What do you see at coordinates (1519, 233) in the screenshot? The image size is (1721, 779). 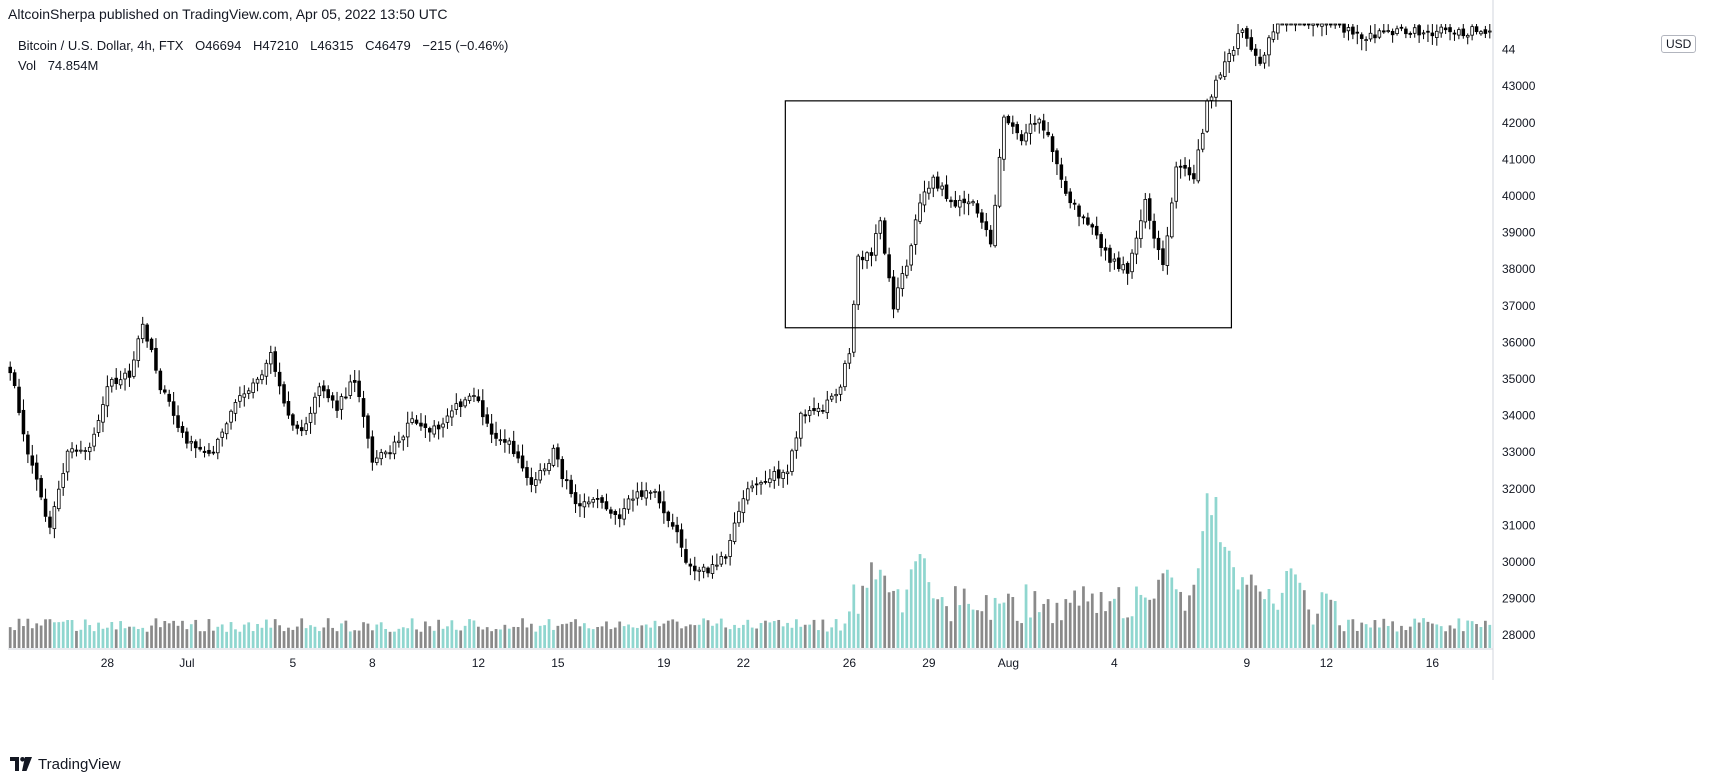 I see `price-tick-label: 39000` at bounding box center [1519, 233].